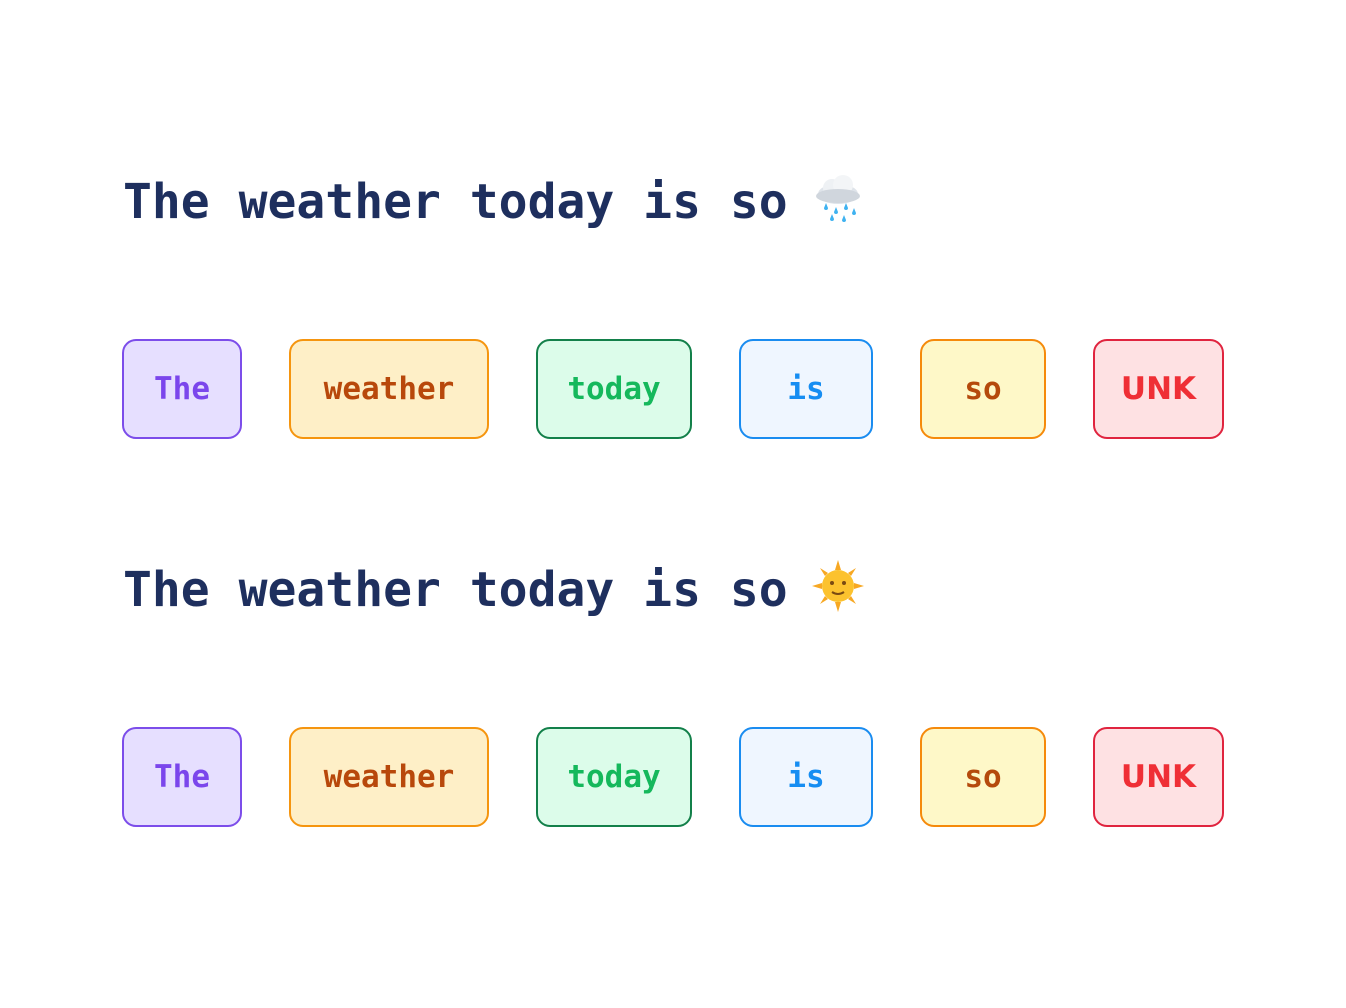 The width and height of the screenshot is (1346, 1008). What do you see at coordinates (838, 586) in the screenshot?
I see `sun-with-face-icon` at bounding box center [838, 586].